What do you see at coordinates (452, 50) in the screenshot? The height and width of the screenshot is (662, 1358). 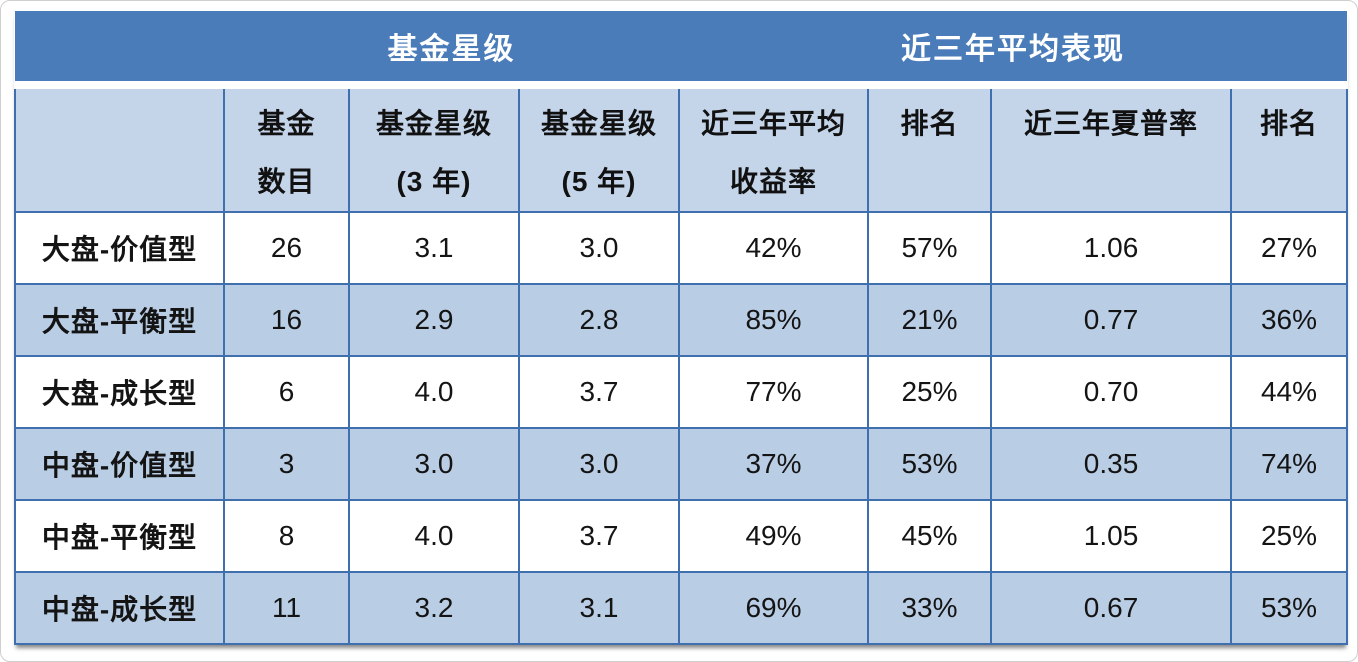 I see `group-header-fund-rating: 基金星级` at bounding box center [452, 50].